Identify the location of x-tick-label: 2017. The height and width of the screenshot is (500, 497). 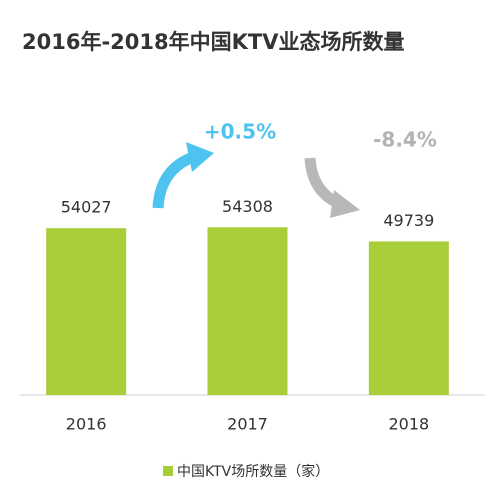
(247, 424).